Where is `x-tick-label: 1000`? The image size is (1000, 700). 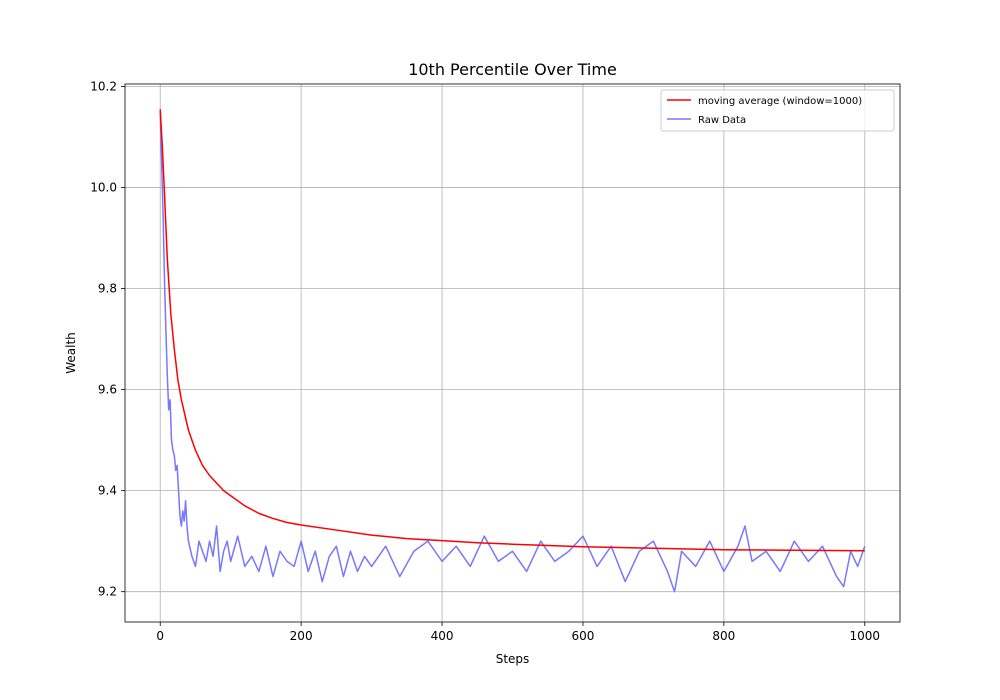 x-tick-label: 1000 is located at coordinates (864, 636).